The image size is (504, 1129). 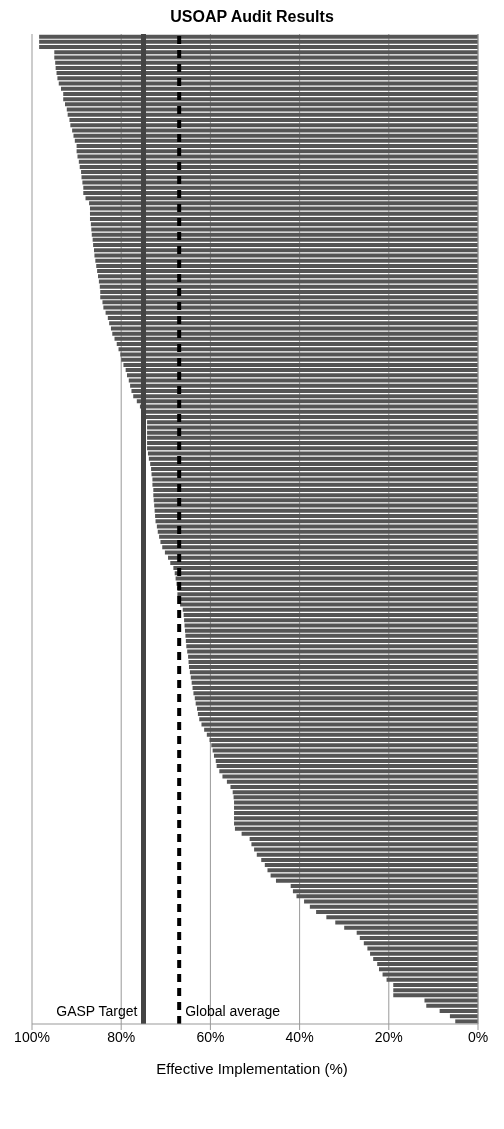 What do you see at coordinates (121, 1036) in the screenshot?
I see `x-tick-label: 80%` at bounding box center [121, 1036].